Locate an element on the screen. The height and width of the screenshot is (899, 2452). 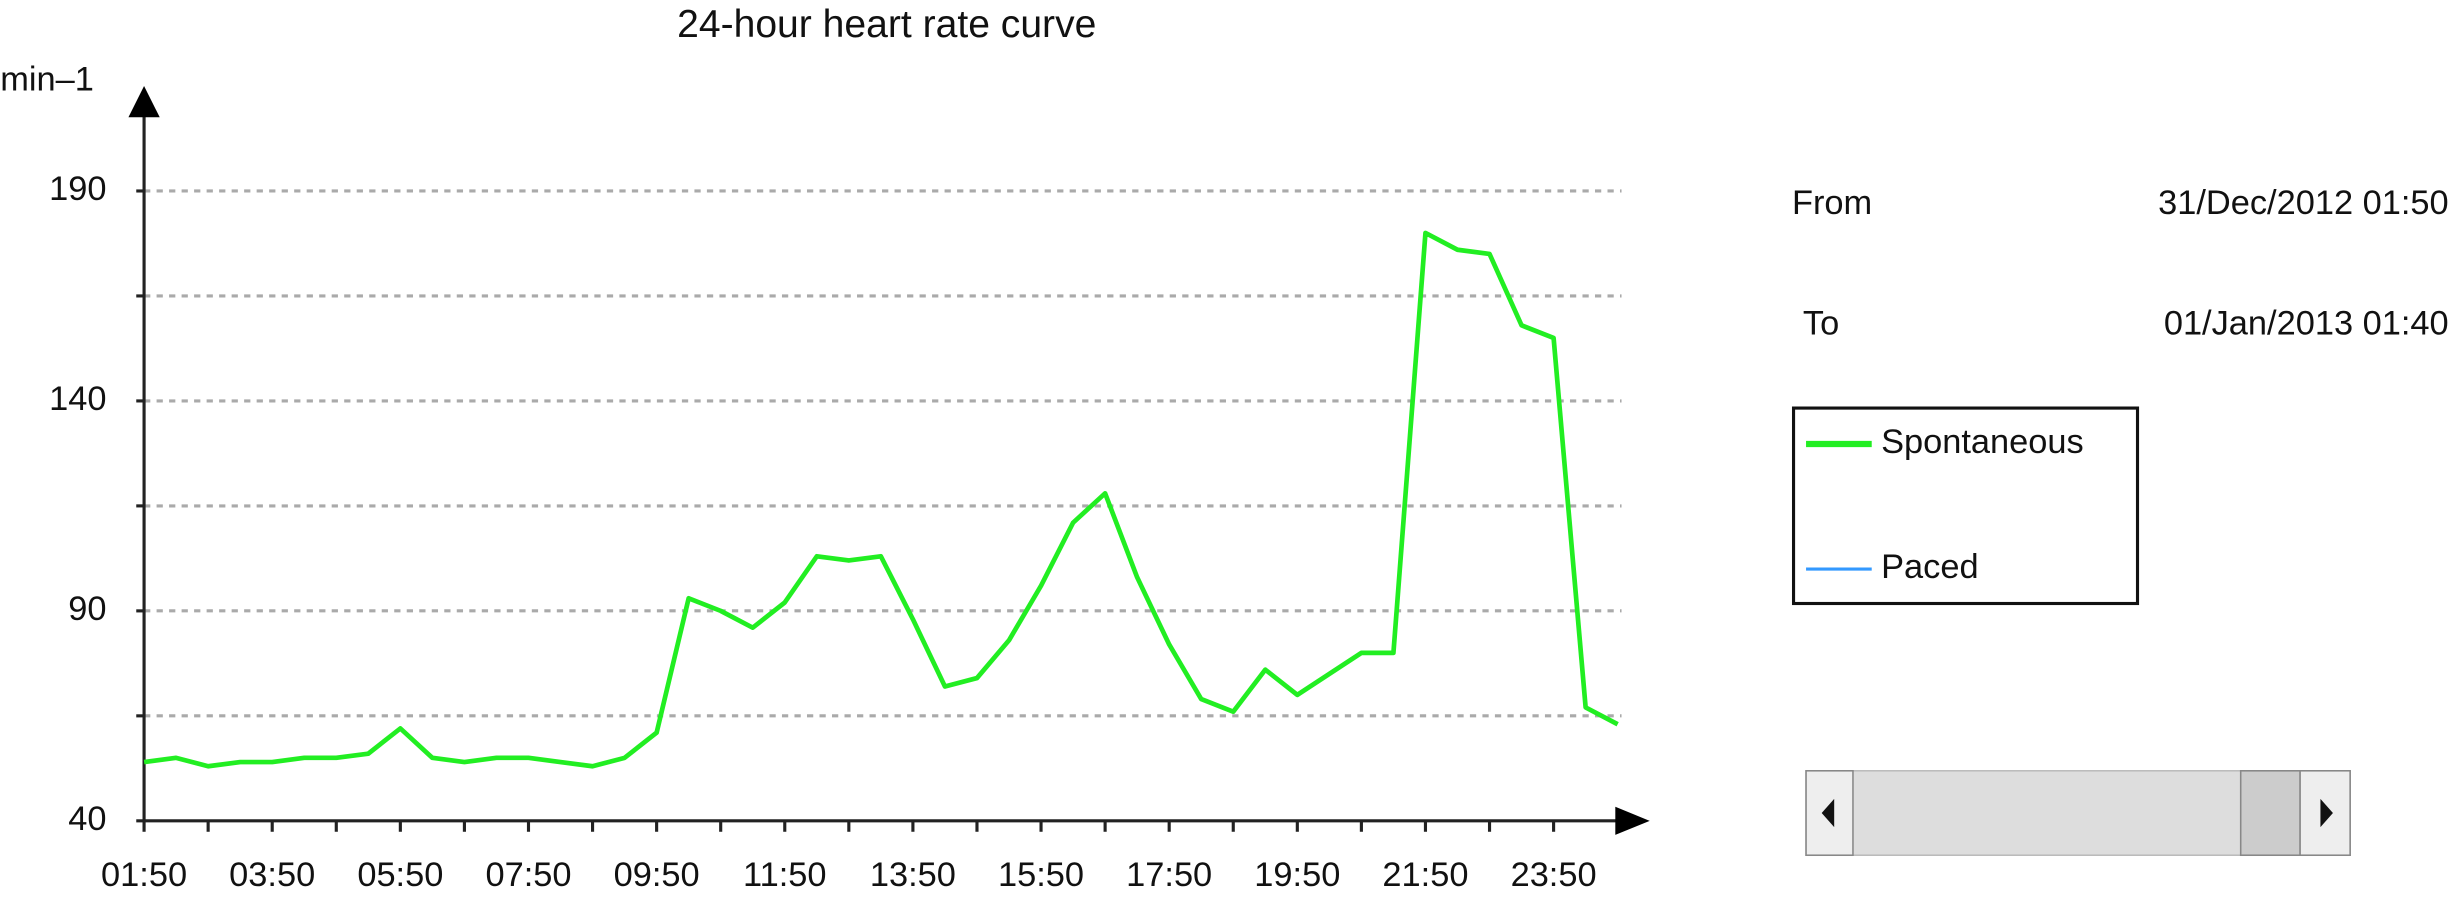
left-arrow-icon is located at coordinates (1828, 813).